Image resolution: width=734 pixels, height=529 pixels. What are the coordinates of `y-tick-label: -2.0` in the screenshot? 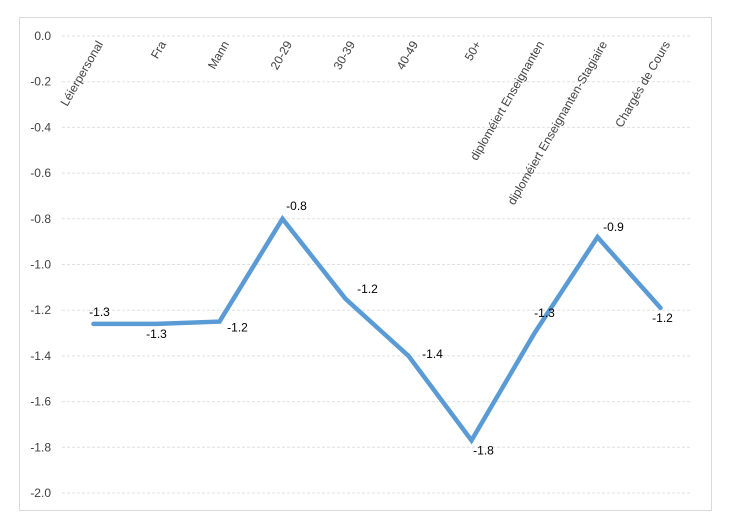 It's located at (40, 493).